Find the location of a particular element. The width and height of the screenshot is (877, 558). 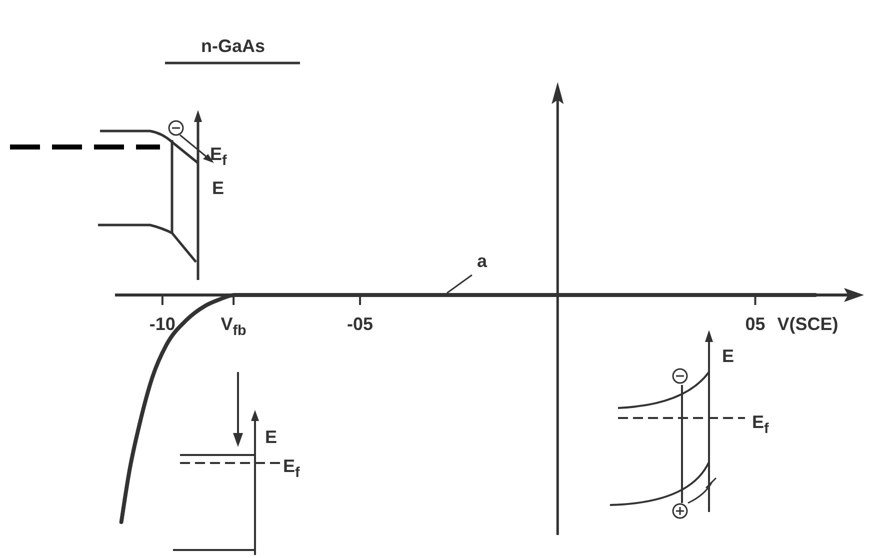

x-tick-label: 05 is located at coordinates (755, 324).